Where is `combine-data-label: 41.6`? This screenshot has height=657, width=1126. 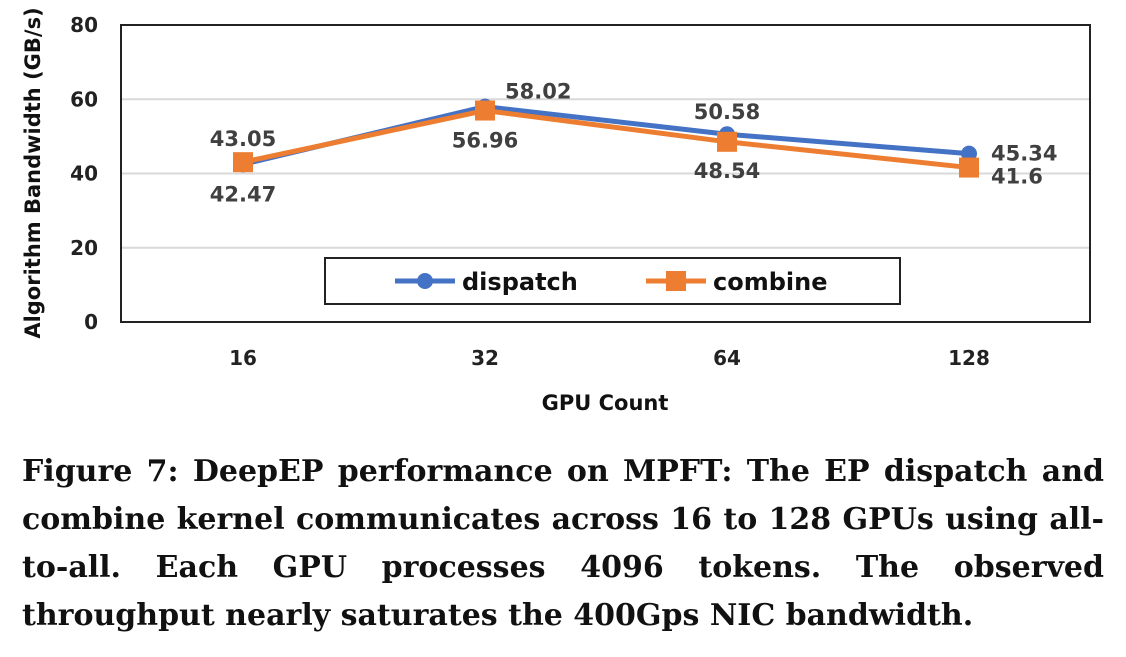 combine-data-label: 41.6 is located at coordinates (1017, 177).